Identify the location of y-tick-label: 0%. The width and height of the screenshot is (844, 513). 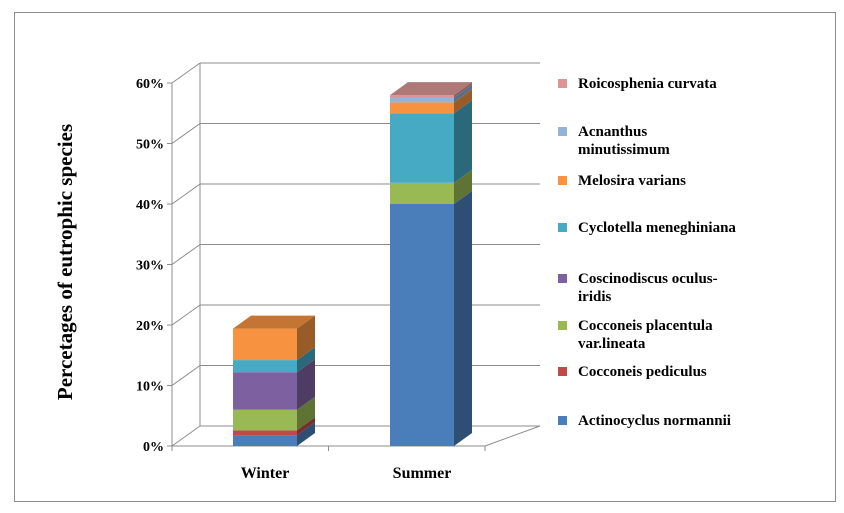
(153, 447).